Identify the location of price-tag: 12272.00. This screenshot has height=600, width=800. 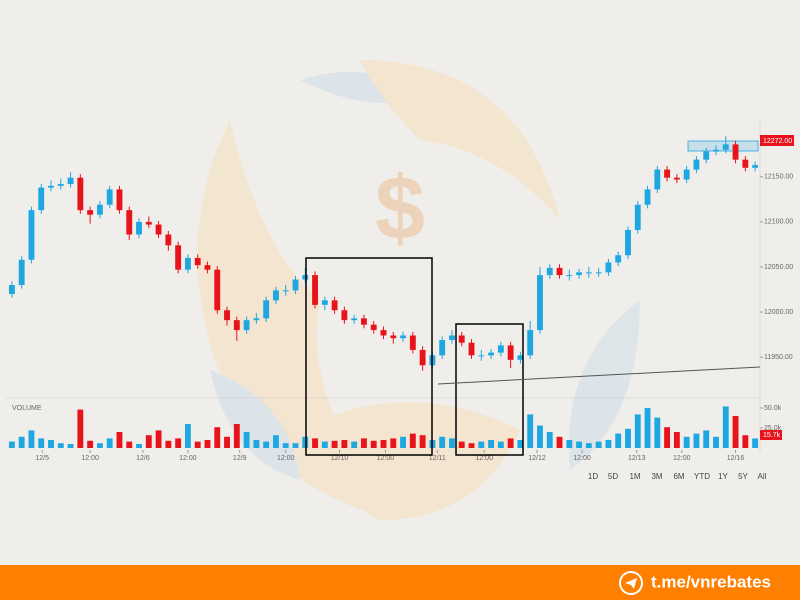
(777, 141).